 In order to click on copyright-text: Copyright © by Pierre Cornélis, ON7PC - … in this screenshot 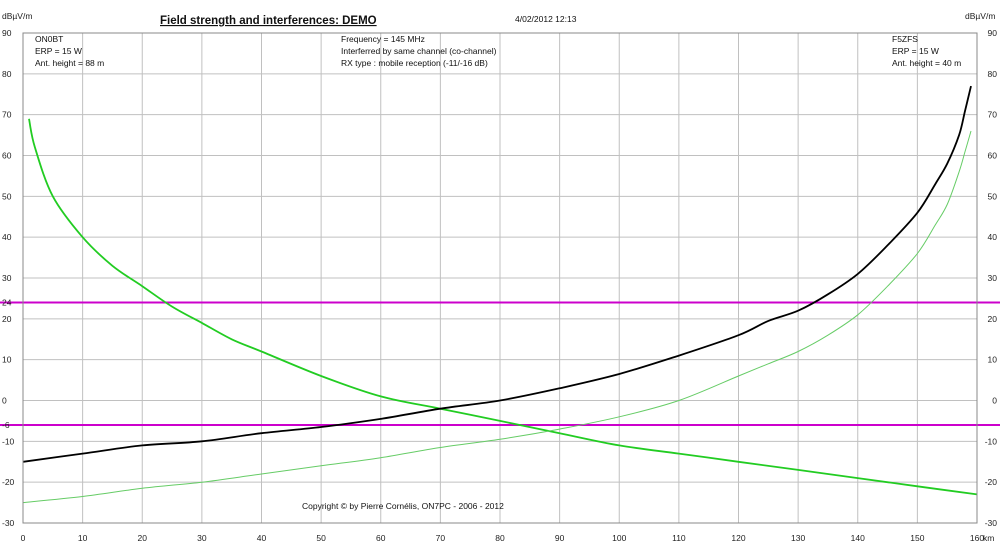, I will do `click(403, 506)`.